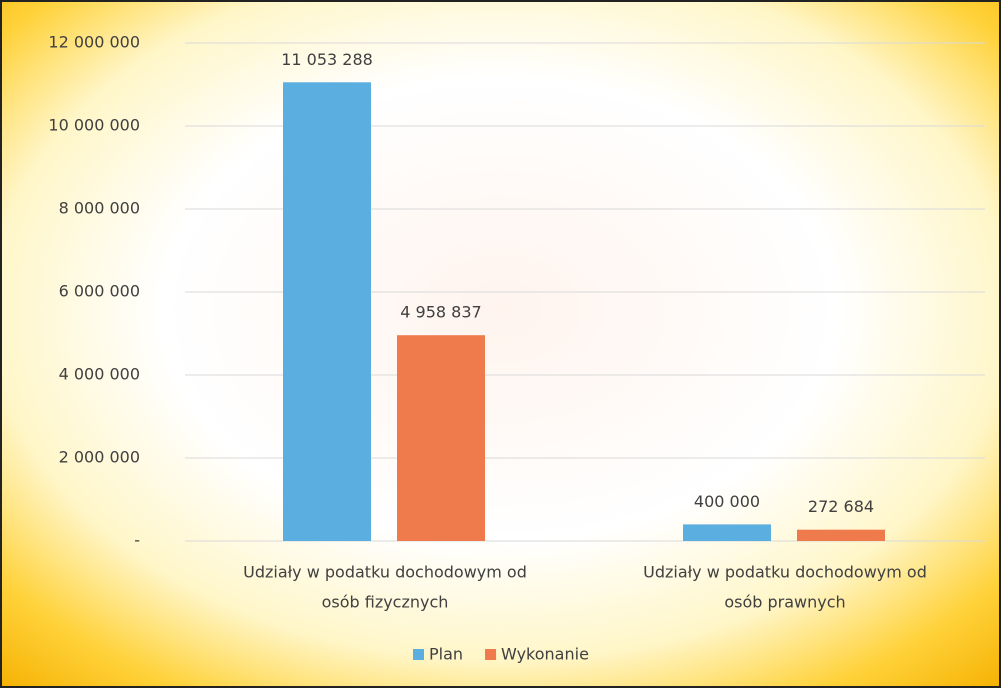 This screenshot has width=1001, height=692. I want to click on value-label: 400 000, so click(727, 501).